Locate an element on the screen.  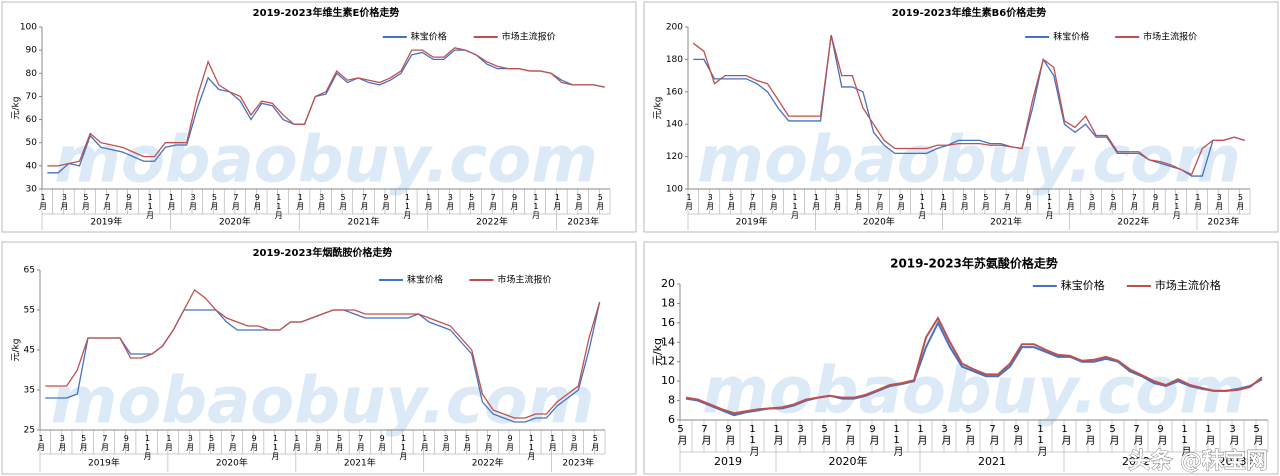
y-tick-label: 6 is located at coordinates (671, 419).